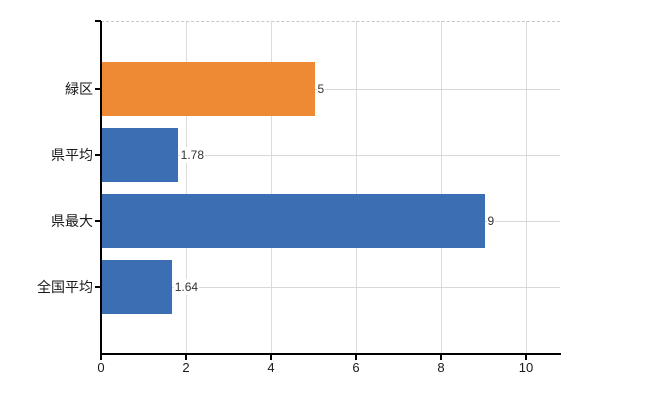 The image size is (650, 400). What do you see at coordinates (526, 367) in the screenshot?
I see `x-axis-tick-label: 10` at bounding box center [526, 367].